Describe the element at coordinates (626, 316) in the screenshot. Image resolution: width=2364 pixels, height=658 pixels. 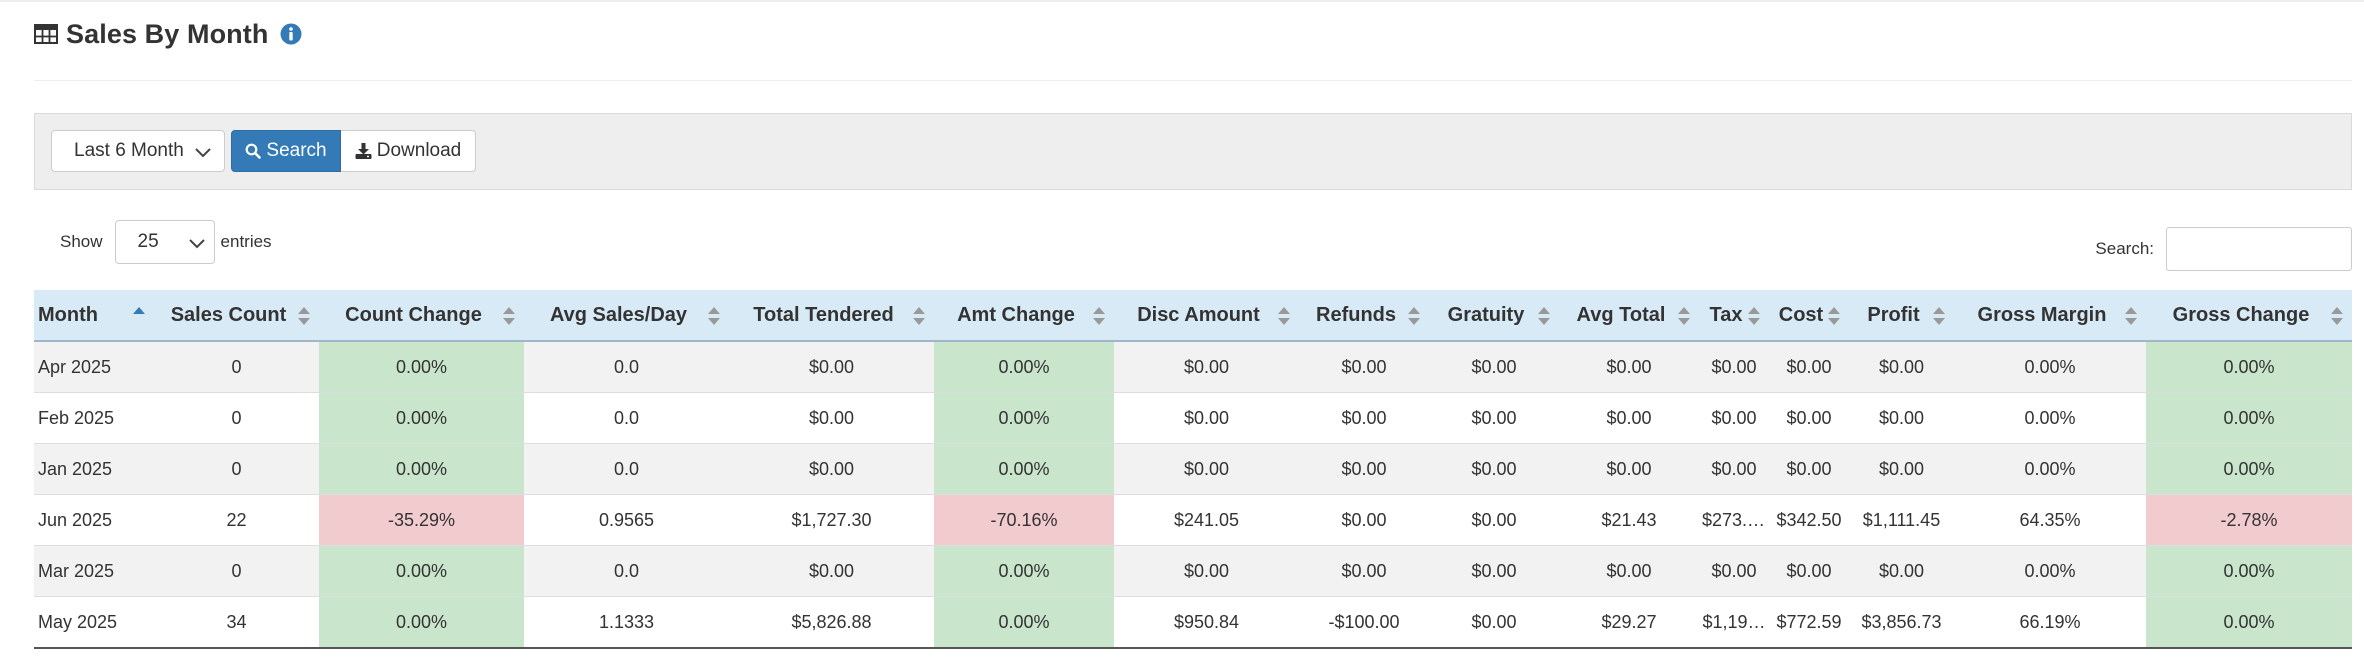
I see `column-header: Avg Sales/Day` at that location.